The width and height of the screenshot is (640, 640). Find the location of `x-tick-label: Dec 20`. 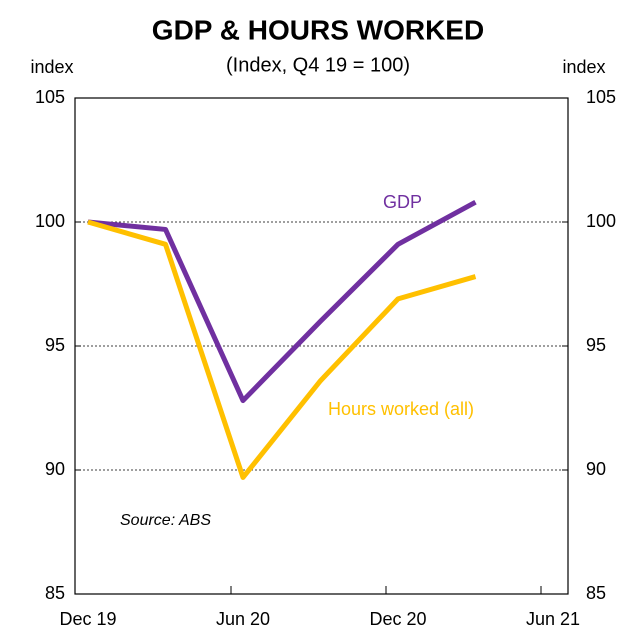

x-tick-label: Dec 20 is located at coordinates (397, 619).